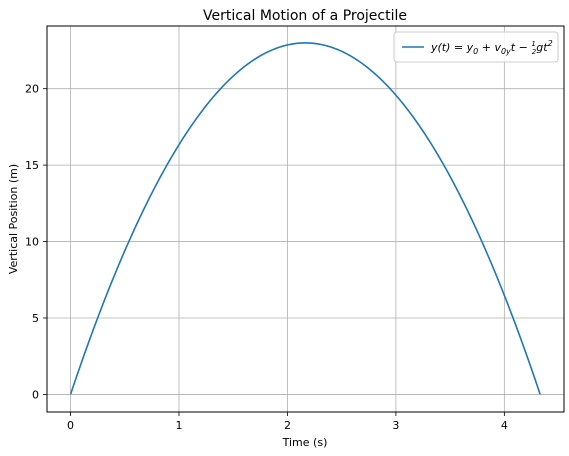 The height and width of the screenshot is (456, 569). Describe the element at coordinates (395, 425) in the screenshot. I see `x-tick-label: 3` at that location.